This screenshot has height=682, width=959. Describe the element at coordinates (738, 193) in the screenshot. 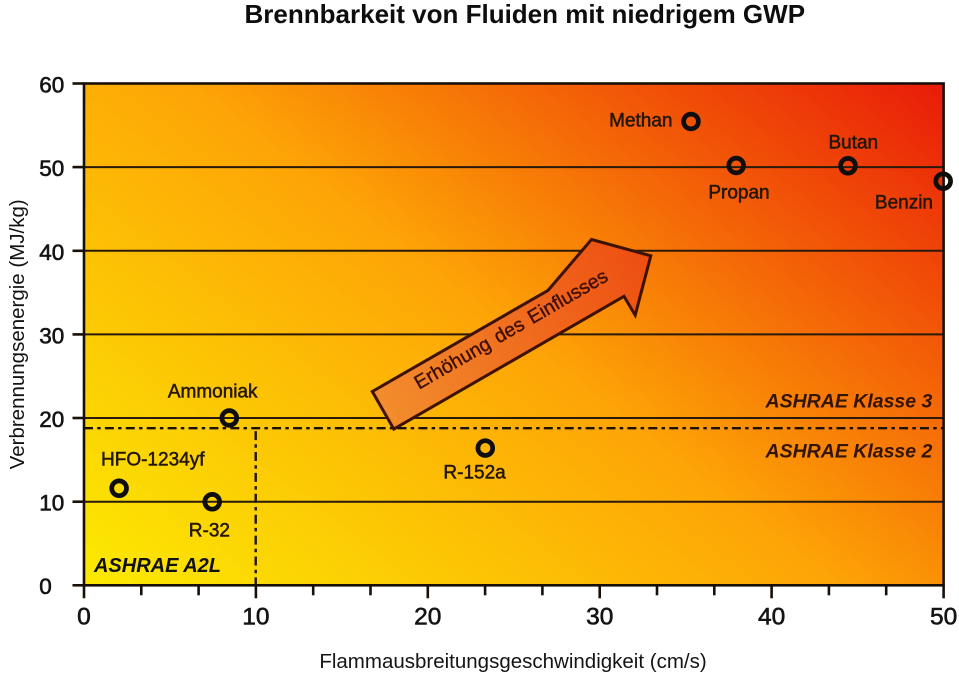

I see `svg-text: Propan` at that location.